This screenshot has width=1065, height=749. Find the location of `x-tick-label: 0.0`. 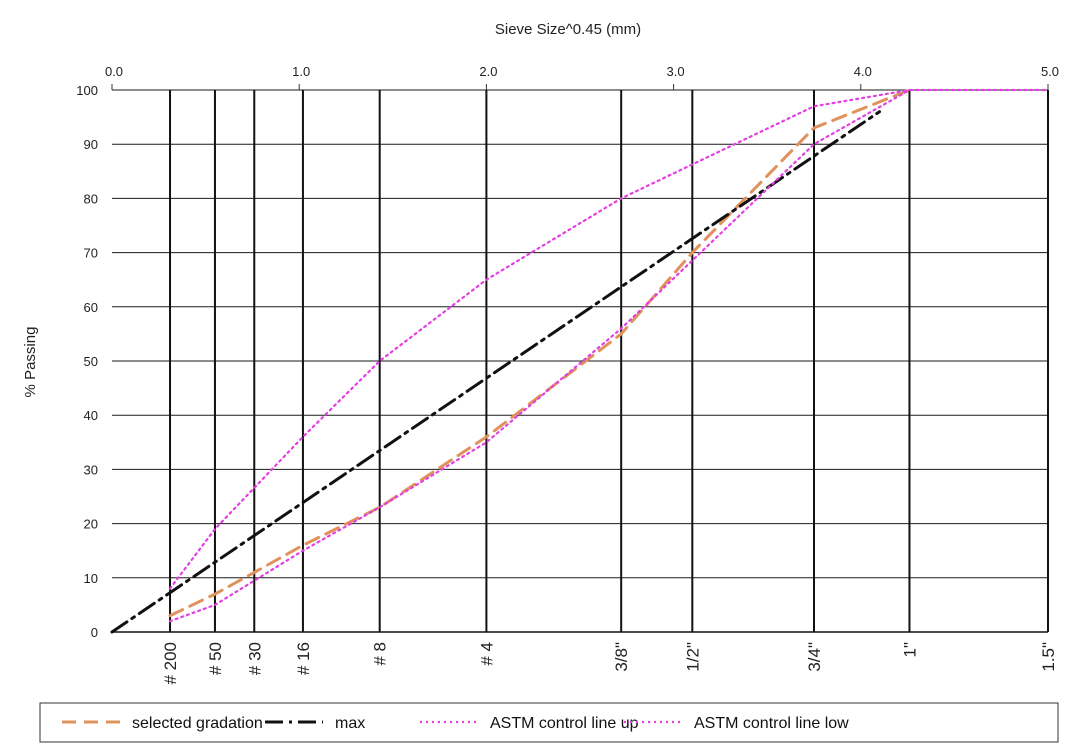

x-tick-label: 0.0 is located at coordinates (114, 71).